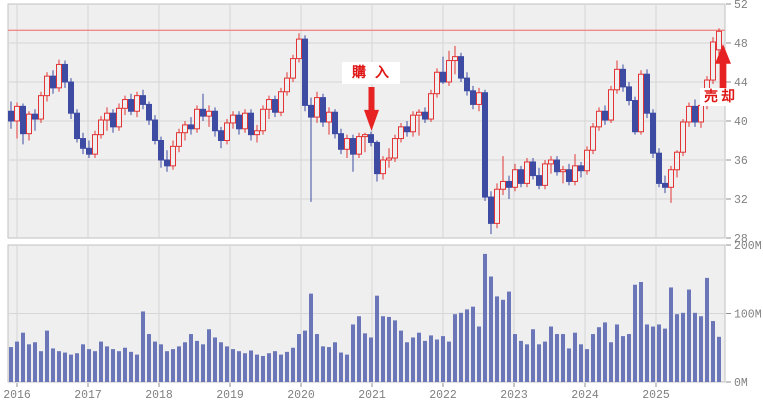 Image resolution: width=763 pixels, height=406 pixels. I want to click on year-axis-label: 2016, so click(17, 395).